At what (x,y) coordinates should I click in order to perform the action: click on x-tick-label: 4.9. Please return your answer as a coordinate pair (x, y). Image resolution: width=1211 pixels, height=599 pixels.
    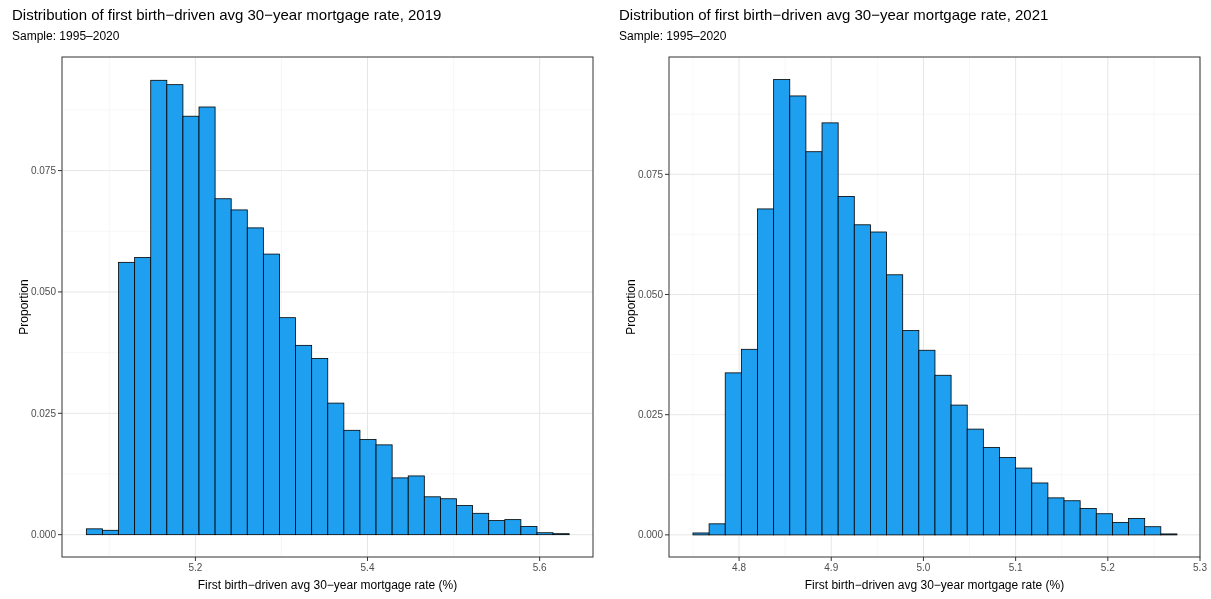
    Looking at the image, I should click on (831, 567).